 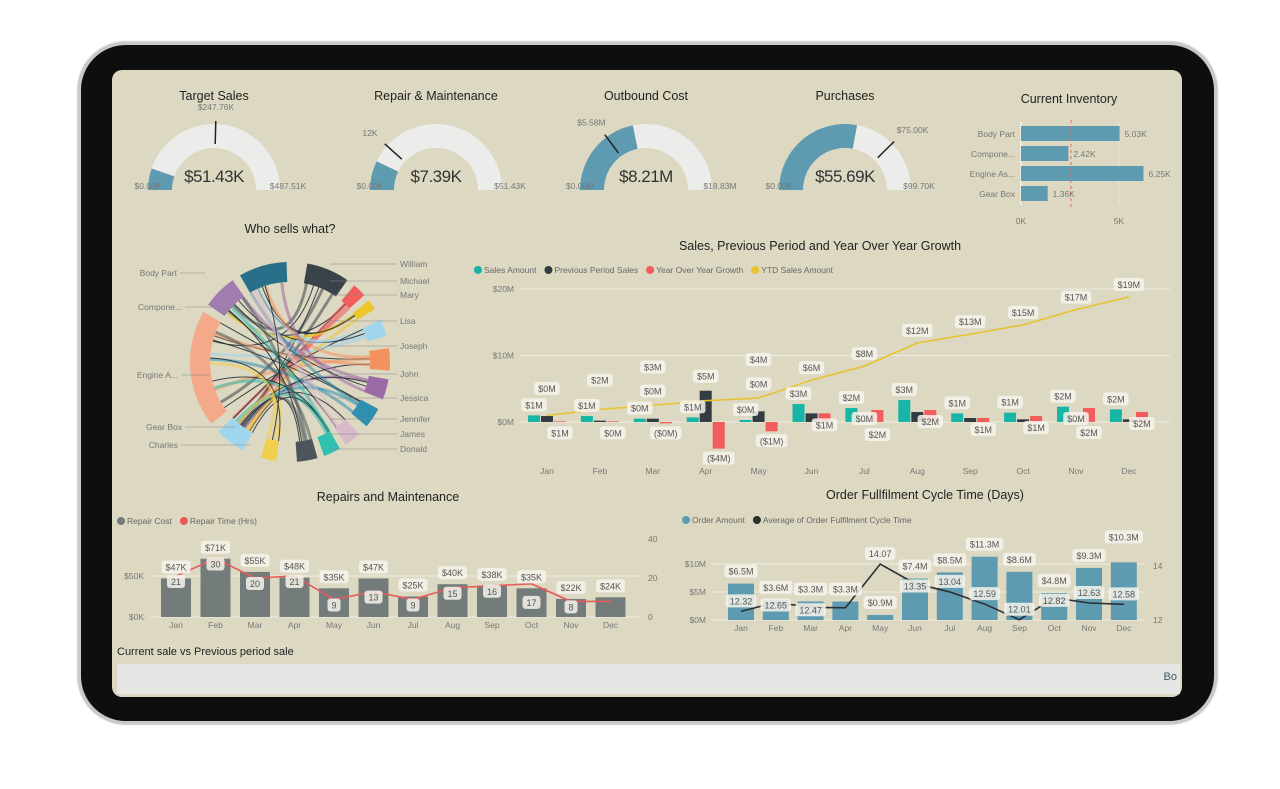 I want to click on data-label-group: $40K, so click(x=452, y=573).